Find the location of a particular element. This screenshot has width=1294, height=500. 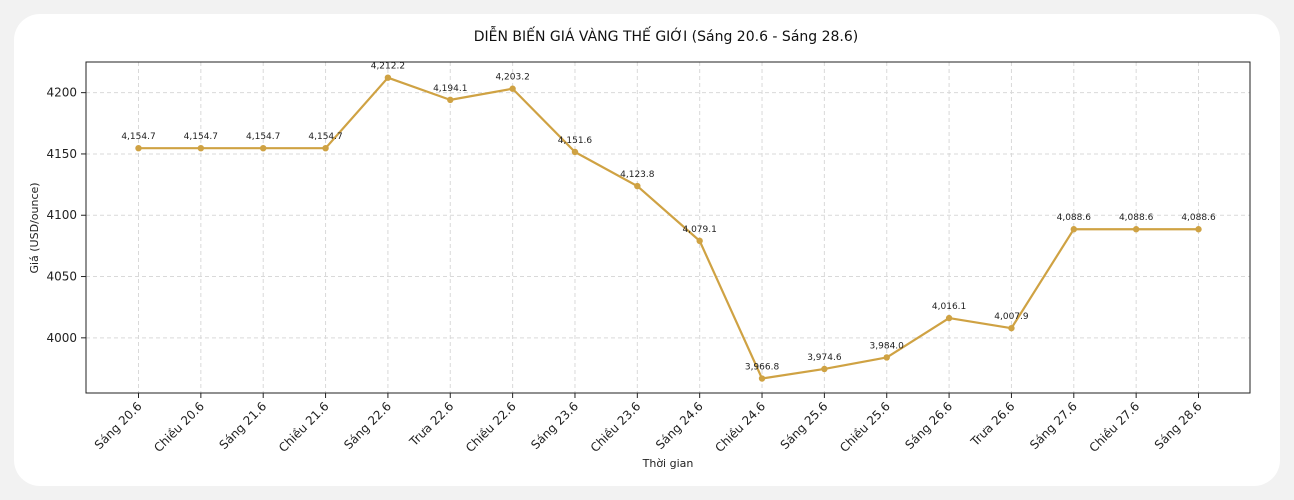

y-axis-title: Giá (USD/ounce) is located at coordinates (34, 227).